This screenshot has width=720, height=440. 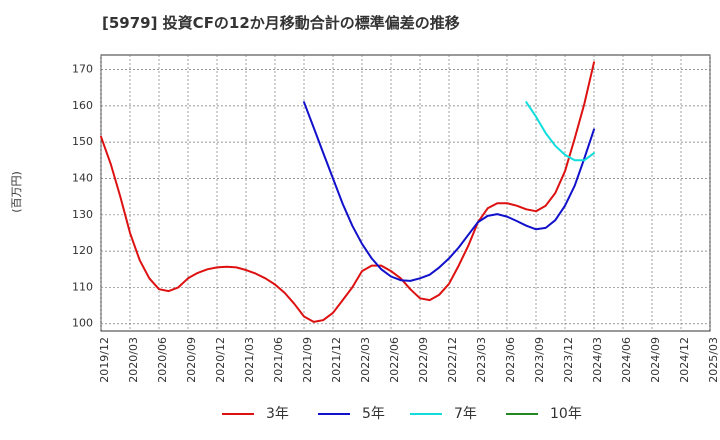 I want to click on x-tick-label: 2023/06, so click(x=510, y=360).